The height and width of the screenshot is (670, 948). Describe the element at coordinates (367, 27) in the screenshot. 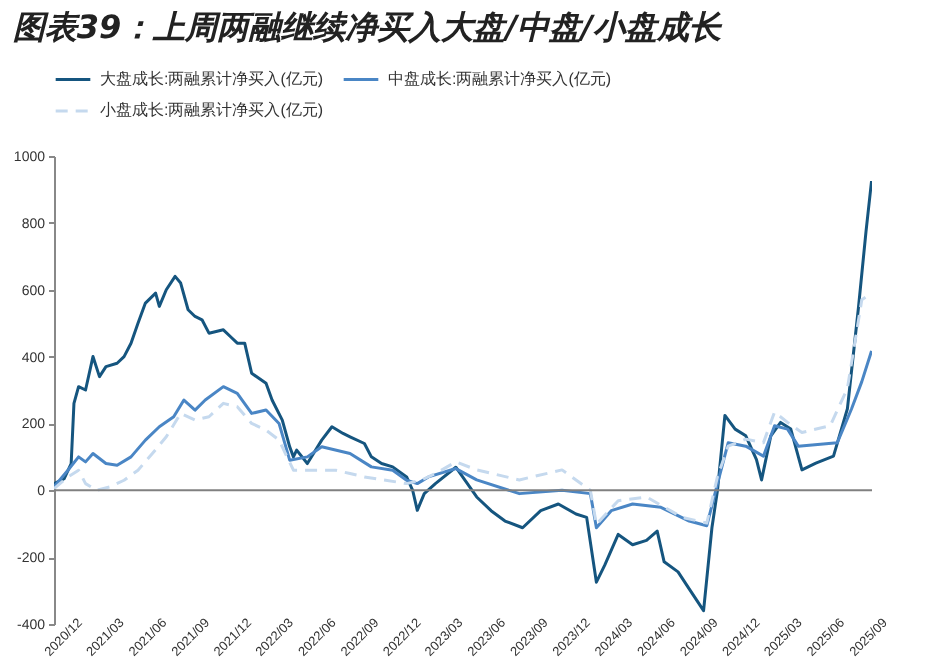

I see `chart-title: 图表39：上周两融继续净买入大盘/中盘/小盘成长` at that location.